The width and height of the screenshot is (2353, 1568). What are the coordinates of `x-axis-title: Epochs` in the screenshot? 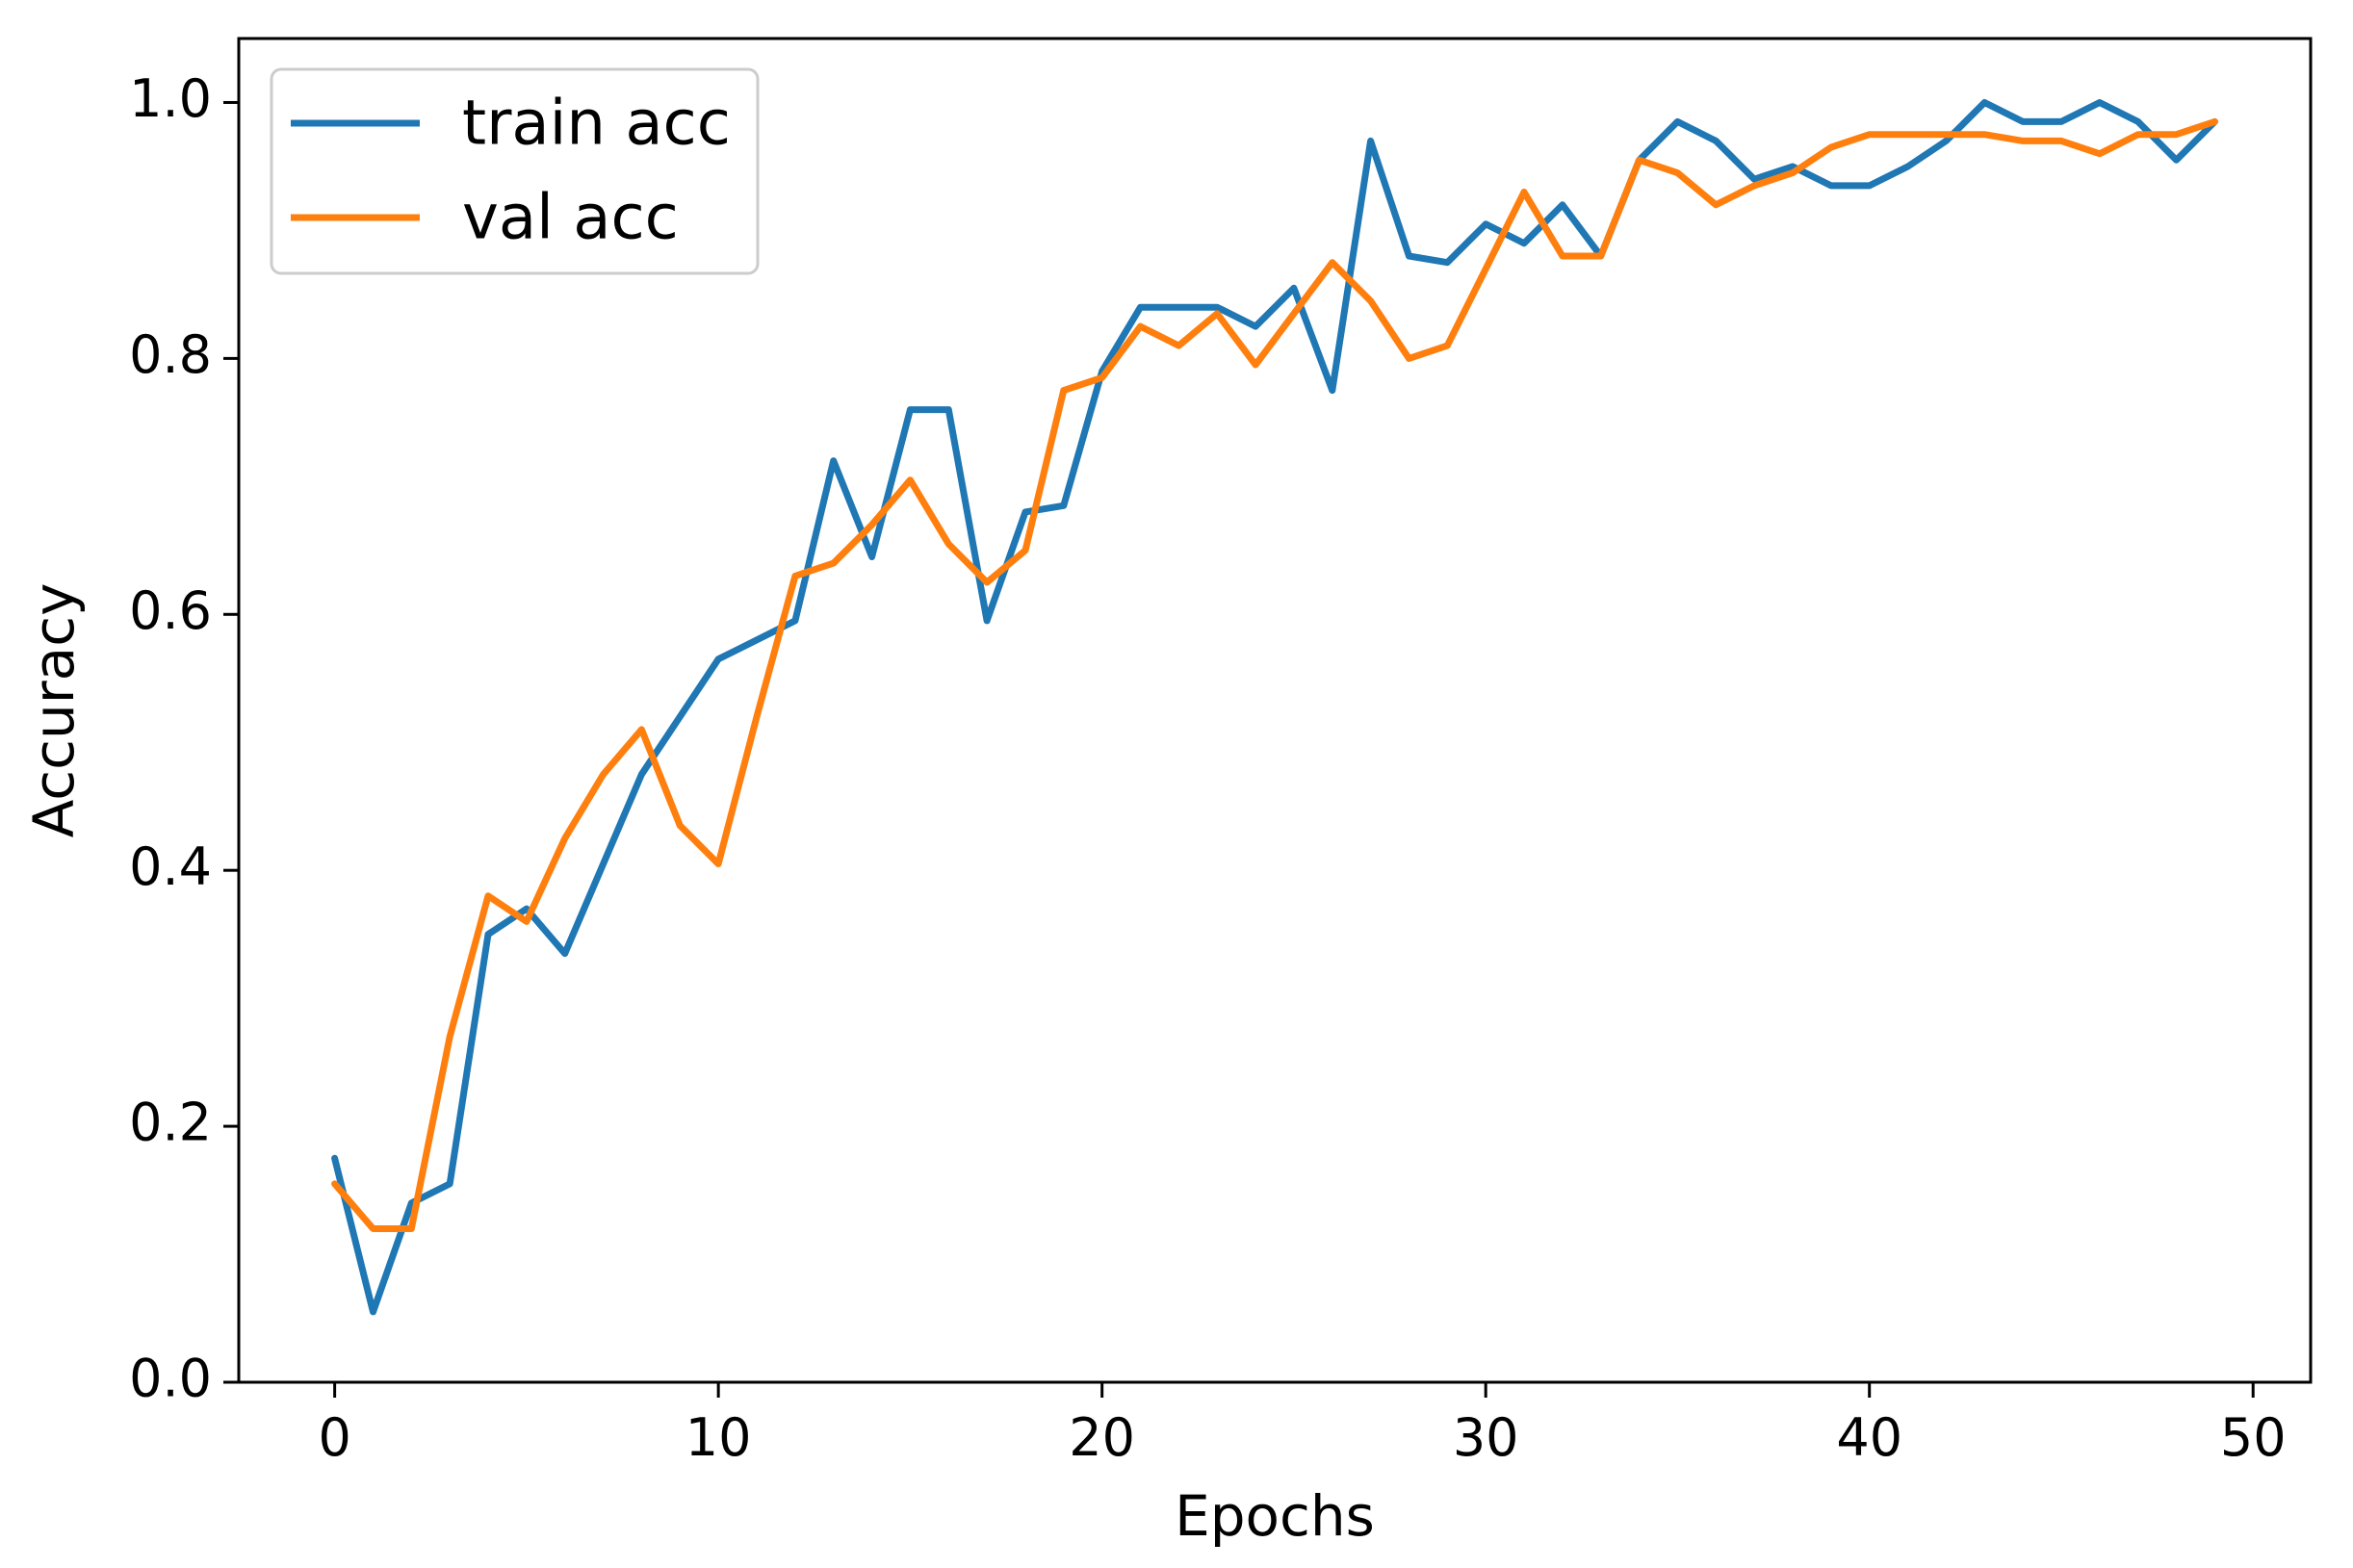 It's located at (1275, 1516).